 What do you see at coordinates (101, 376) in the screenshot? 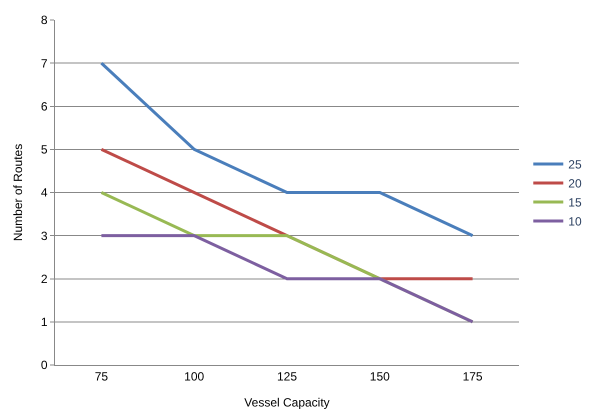
I see `x-tick-label: 75` at bounding box center [101, 376].